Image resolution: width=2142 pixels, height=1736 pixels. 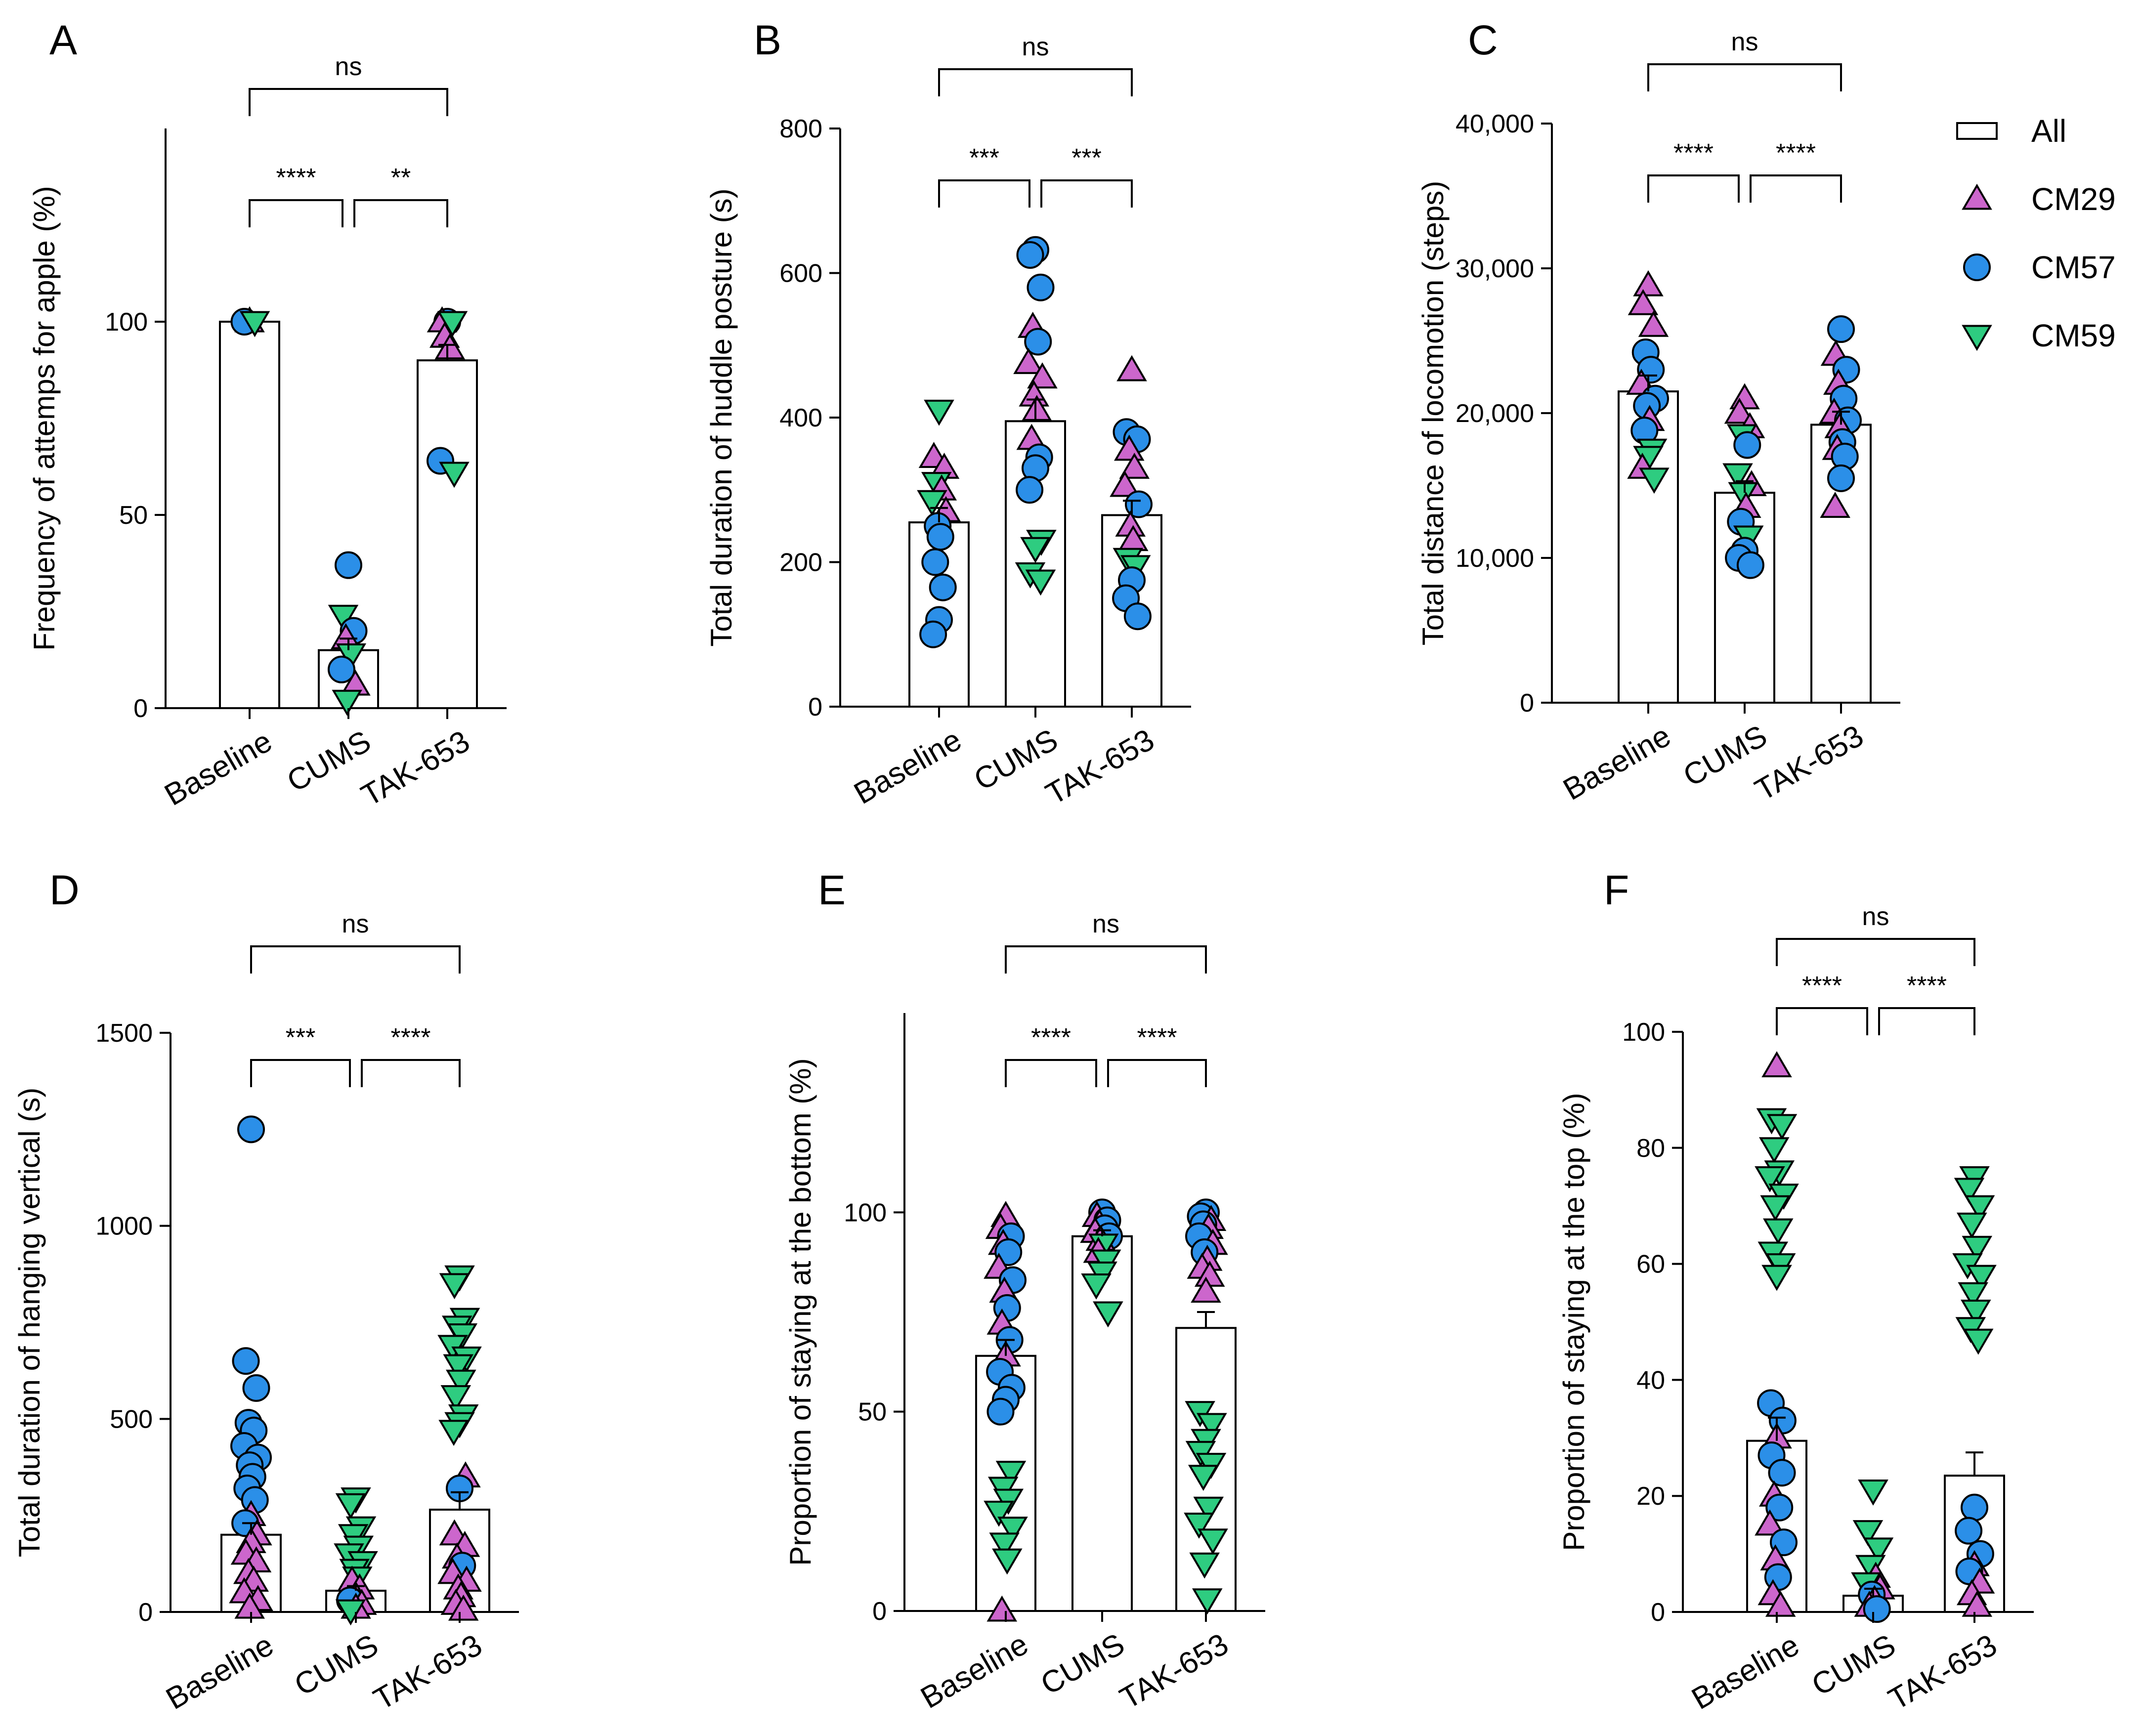 I want to click on panel-letter: D, so click(x=64, y=890).